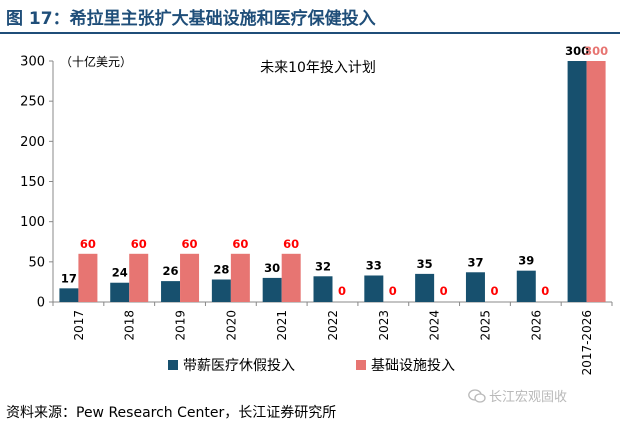 The height and width of the screenshot is (429, 640). I want to click on y-tick-label: 0, so click(41, 303).